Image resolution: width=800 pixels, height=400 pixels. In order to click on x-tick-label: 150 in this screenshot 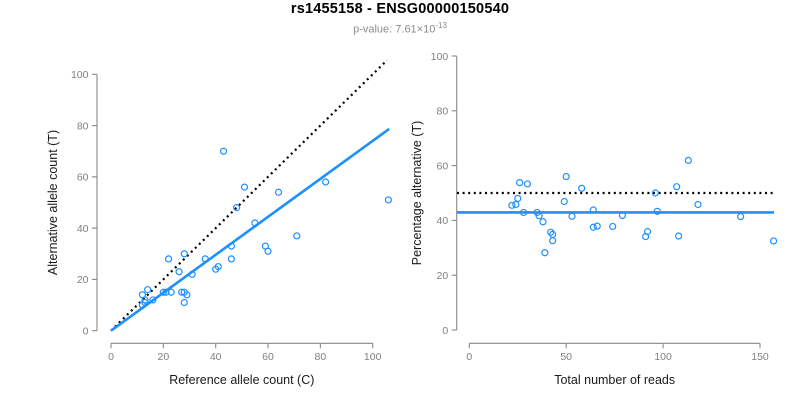, I will do `click(760, 357)`.